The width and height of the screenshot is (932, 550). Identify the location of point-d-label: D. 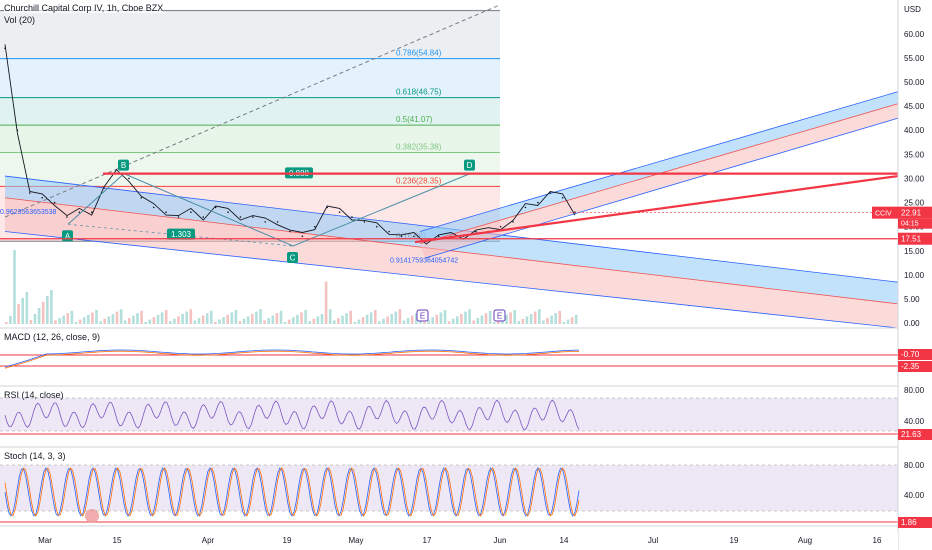
(470, 165).